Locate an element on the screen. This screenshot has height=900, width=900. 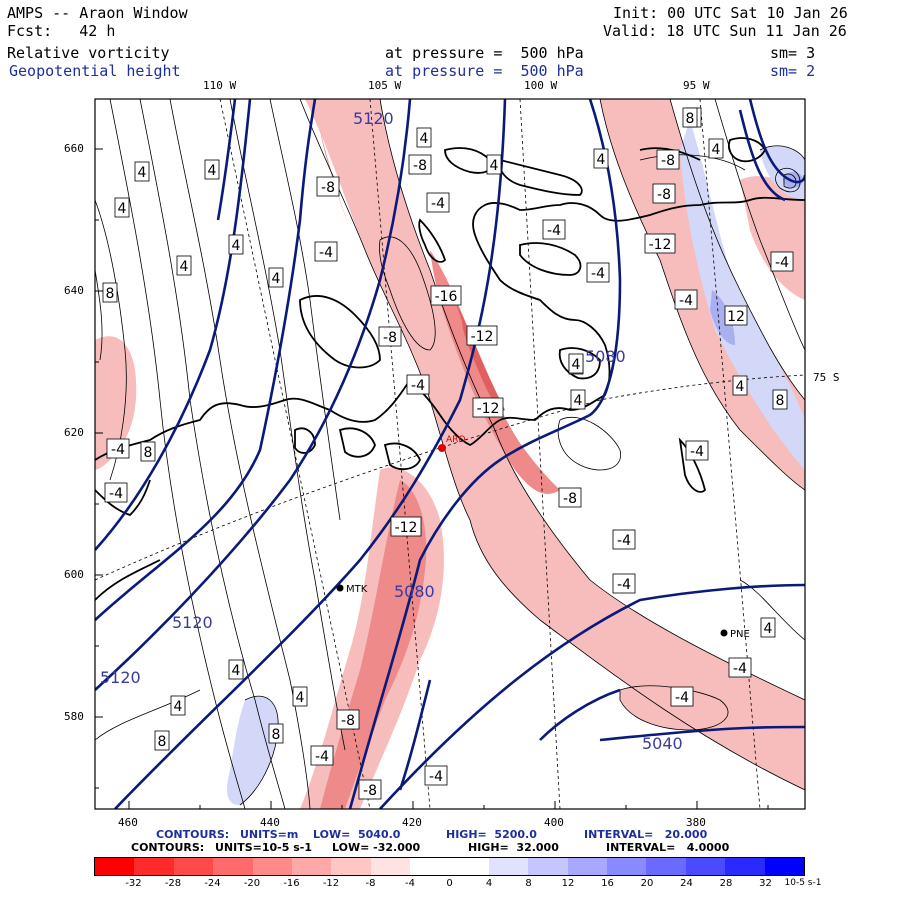
vorticity-label: -16 is located at coordinates (446, 295).